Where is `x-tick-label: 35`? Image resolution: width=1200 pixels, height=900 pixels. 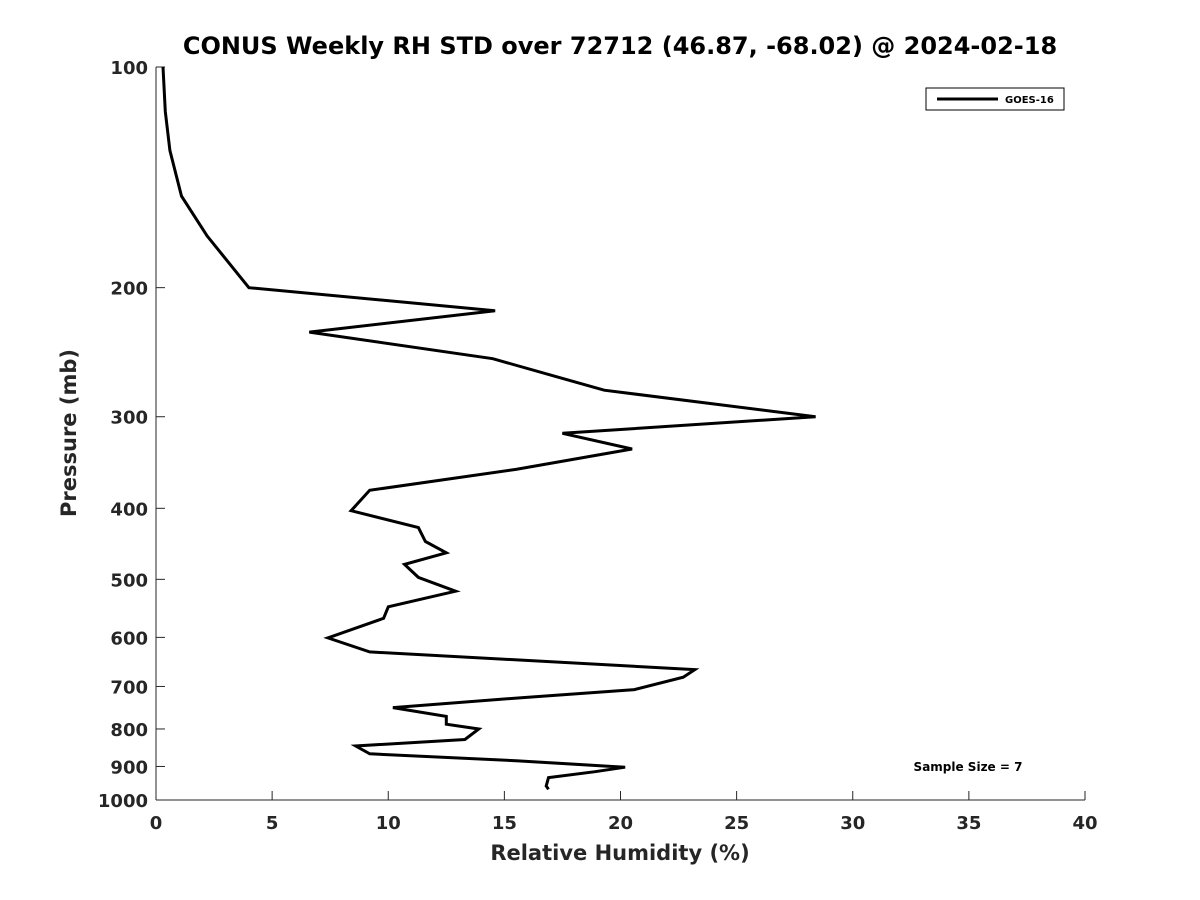 x-tick-label: 35 is located at coordinates (968, 823).